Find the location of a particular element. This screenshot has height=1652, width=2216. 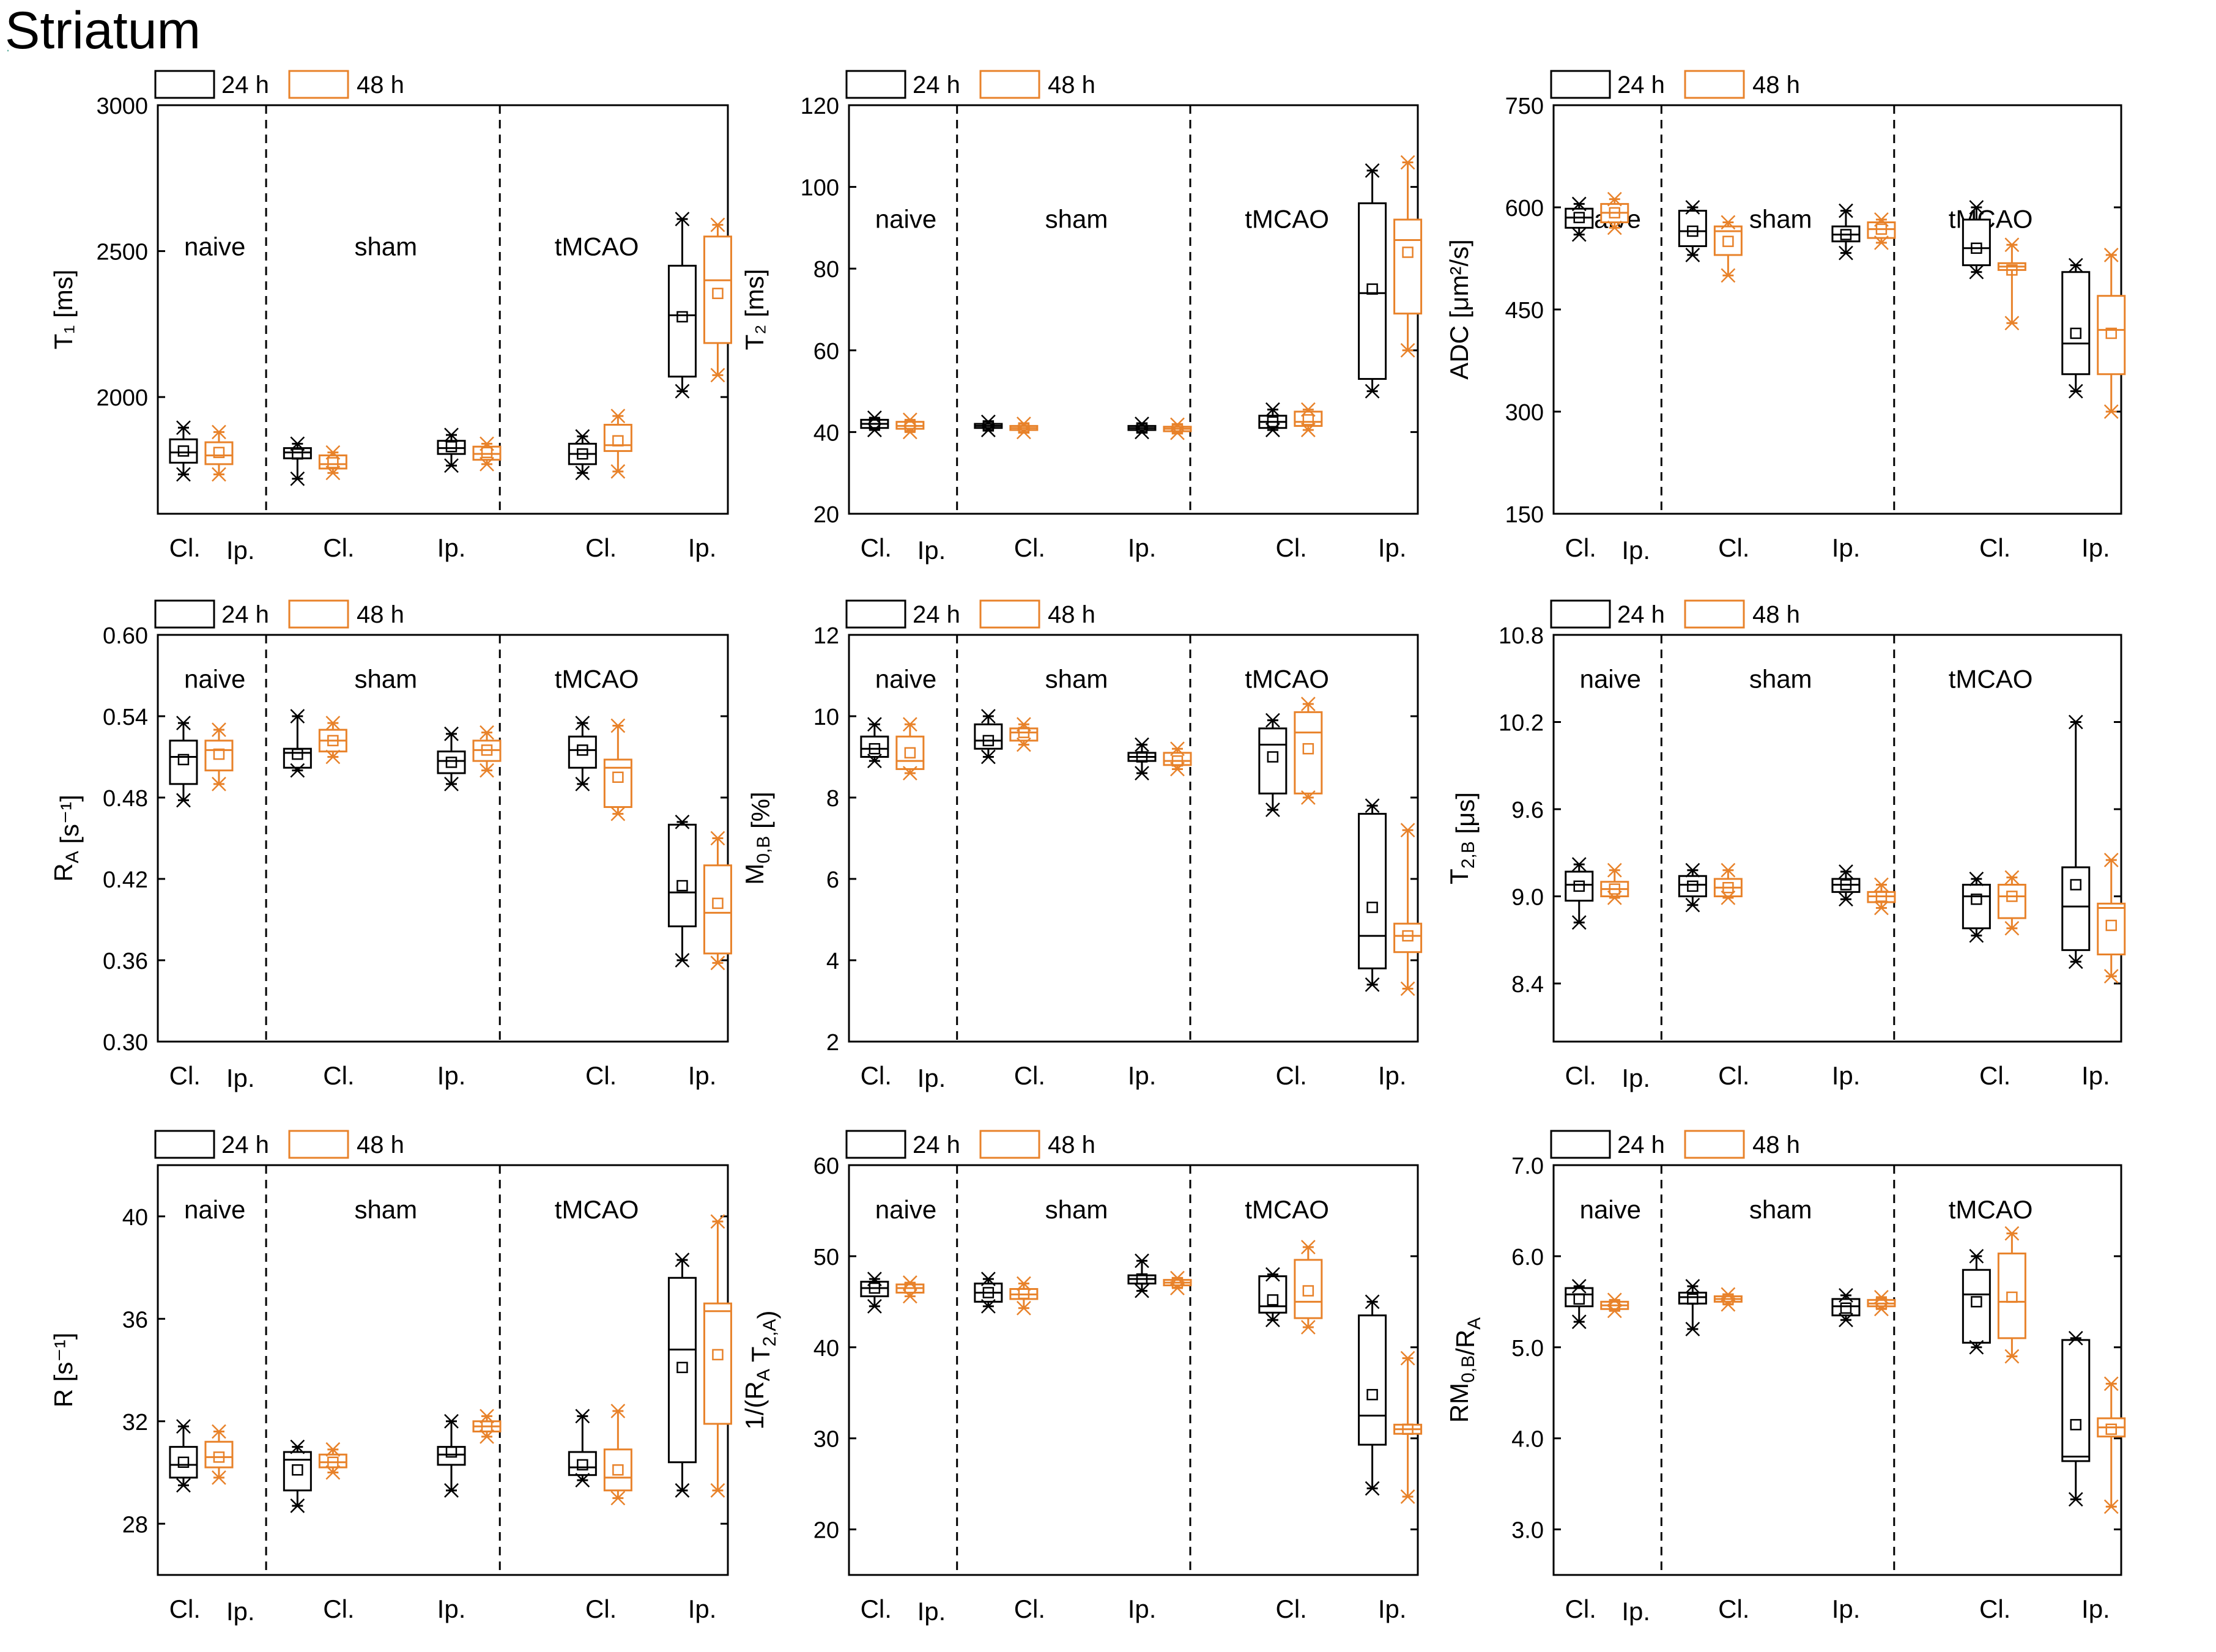

y-tick-label: 150 is located at coordinates (1524, 515).